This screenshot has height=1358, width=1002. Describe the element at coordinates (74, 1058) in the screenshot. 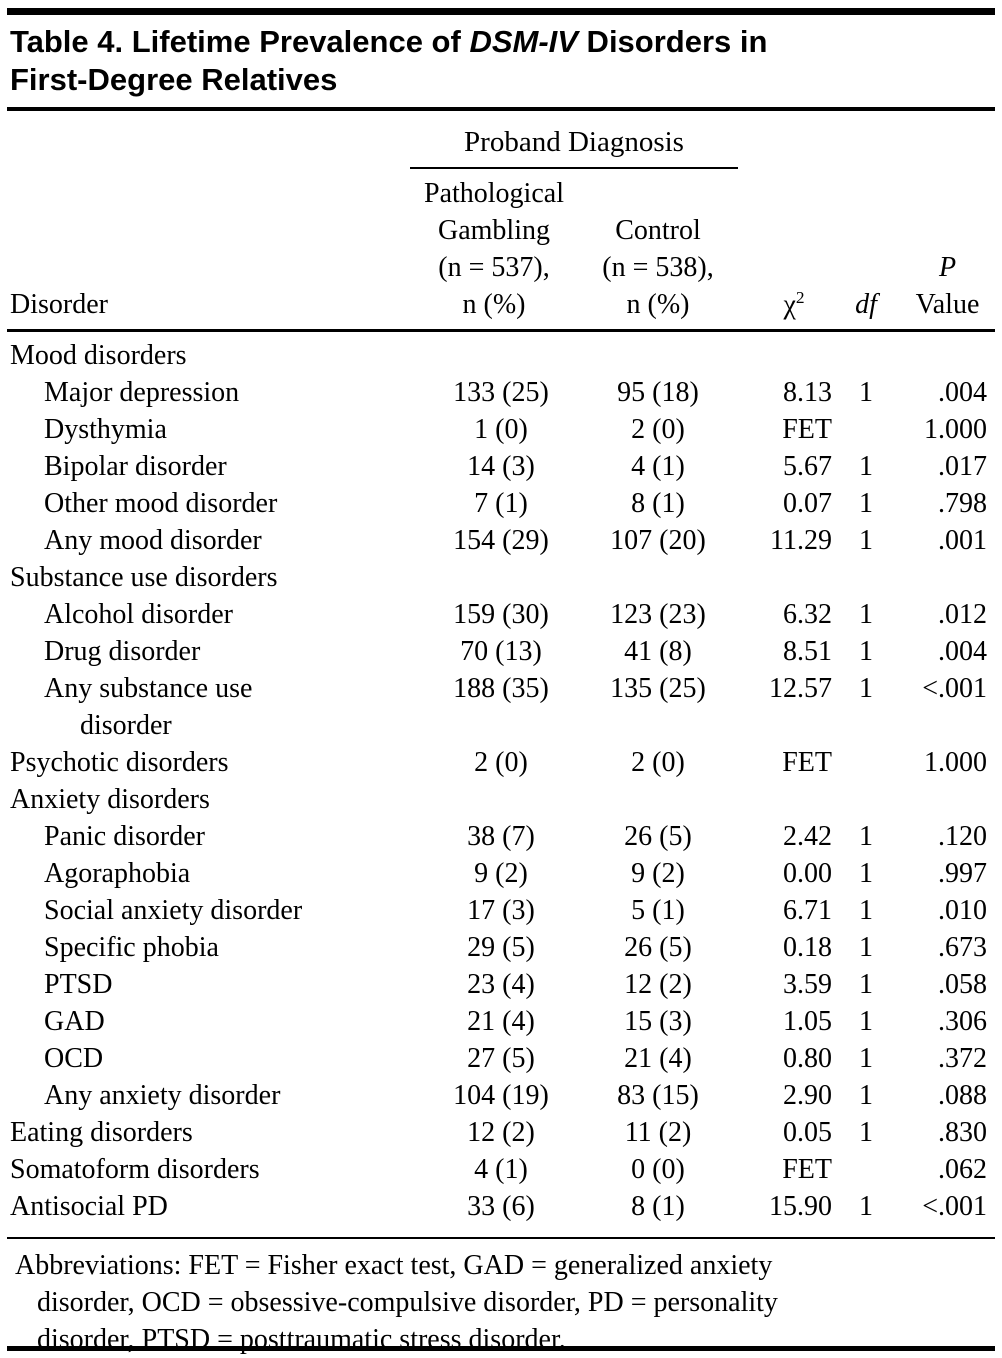

I see `disorder-label-cell: OCD` at that location.